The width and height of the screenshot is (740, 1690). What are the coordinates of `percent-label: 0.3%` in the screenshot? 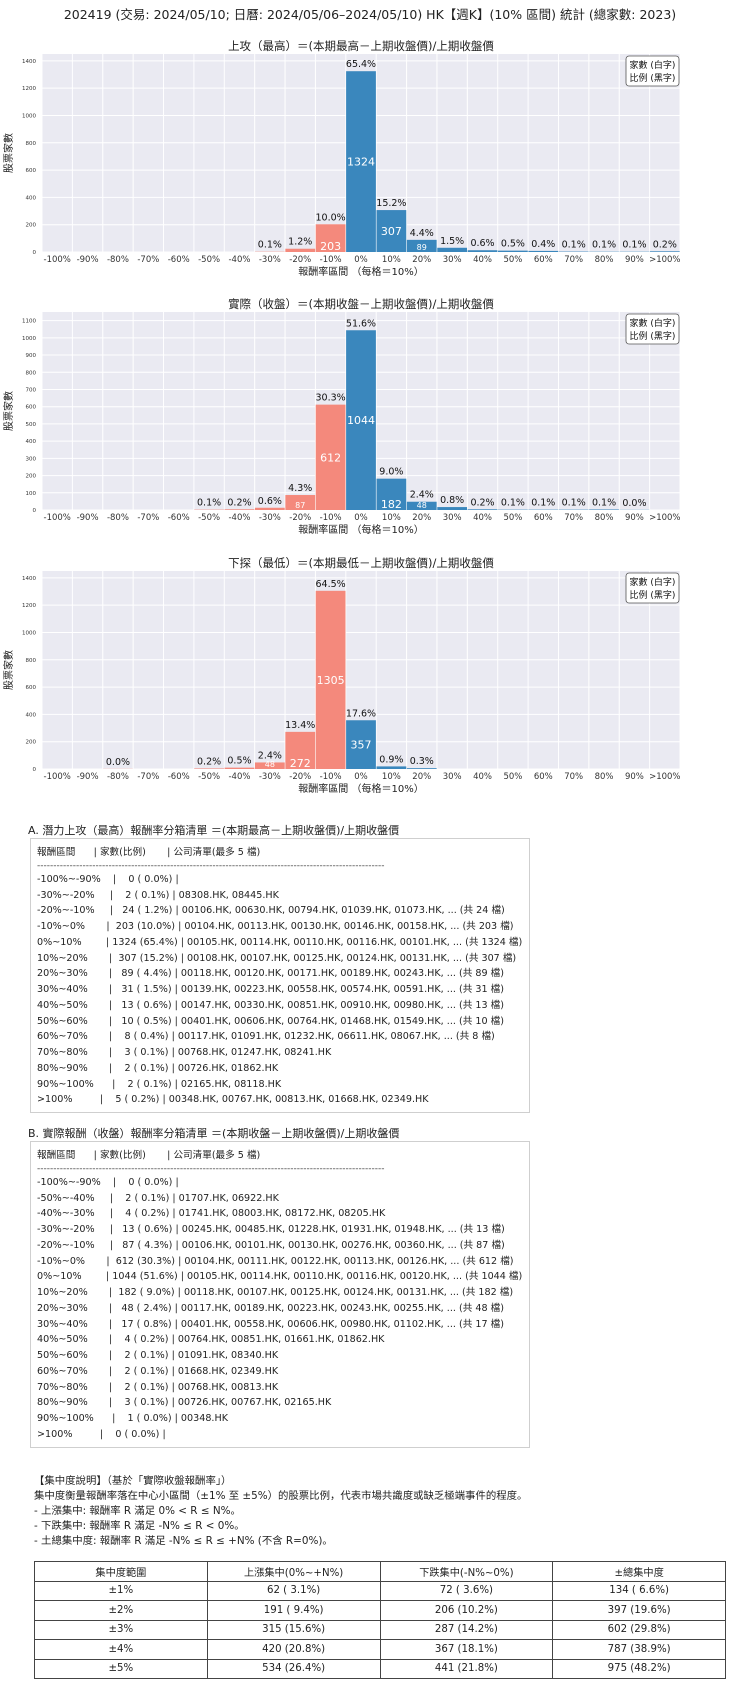 It's located at (422, 761).